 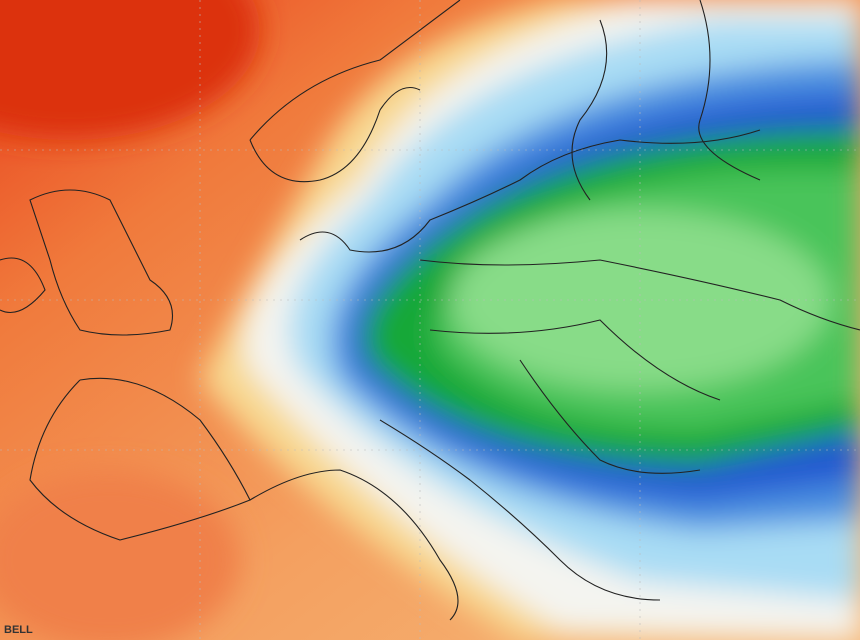 What do you see at coordinates (120, 555) in the screenshot?
I see `warm-area` at bounding box center [120, 555].